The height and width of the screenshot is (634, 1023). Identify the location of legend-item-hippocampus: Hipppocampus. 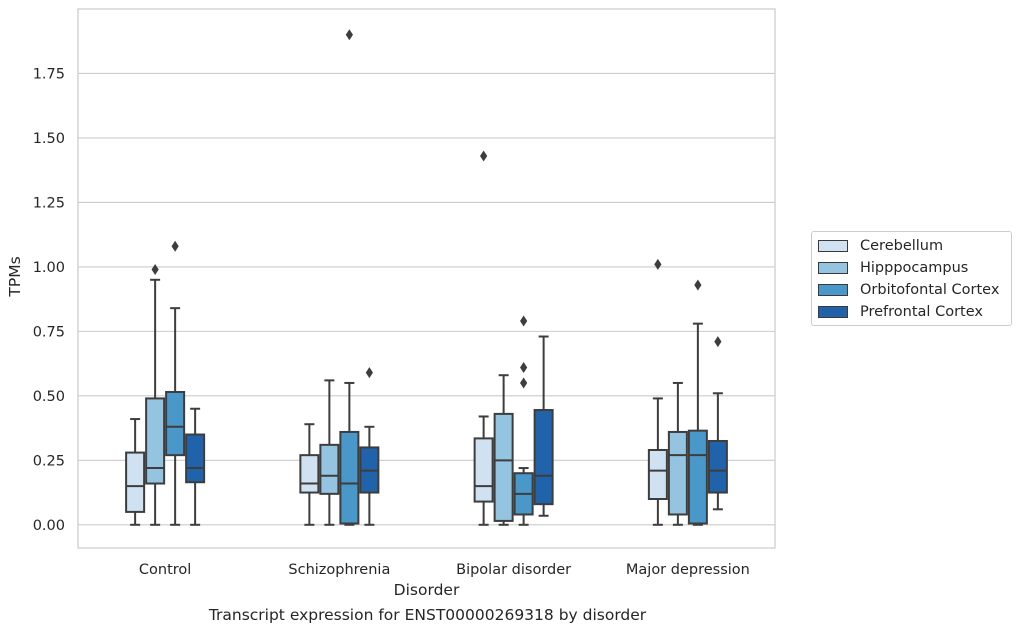
(893, 268).